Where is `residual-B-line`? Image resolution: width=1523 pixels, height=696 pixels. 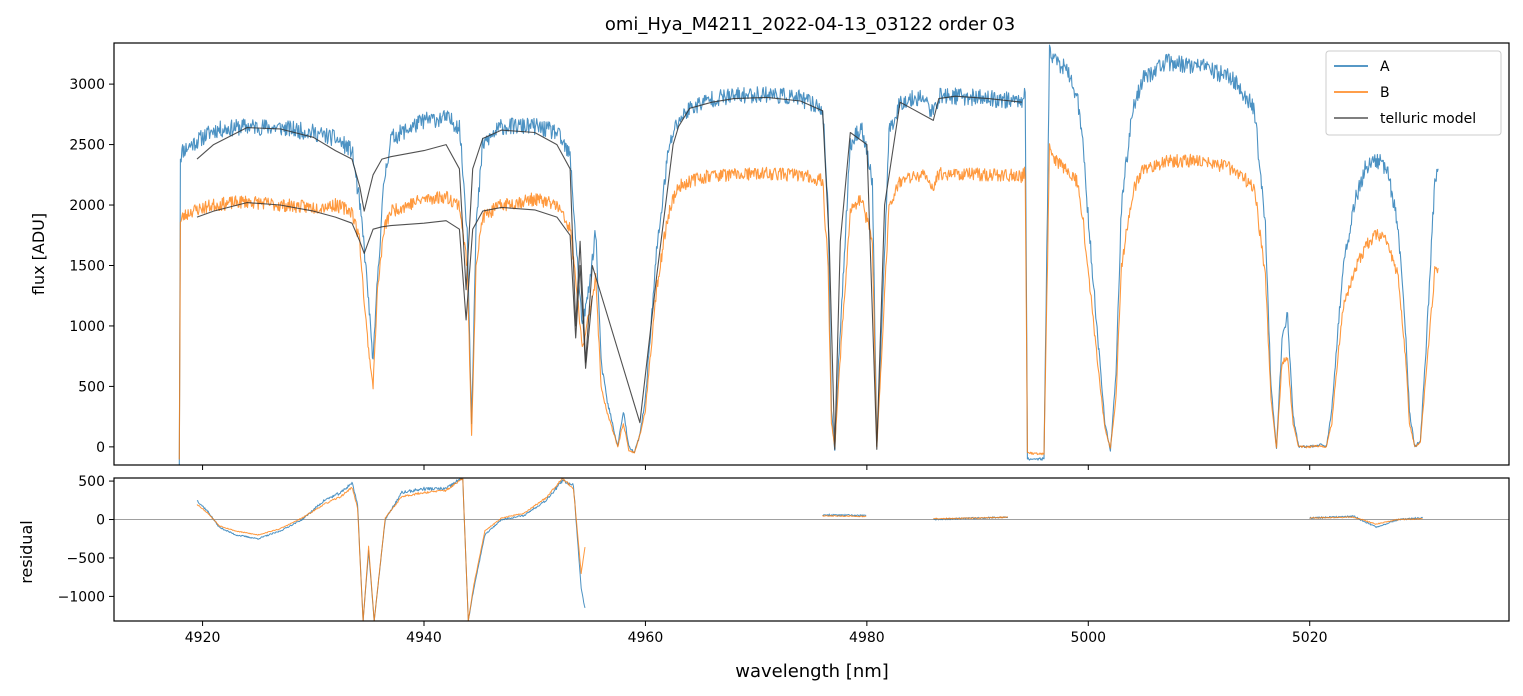
residual-B-line is located at coordinates (391, 549).